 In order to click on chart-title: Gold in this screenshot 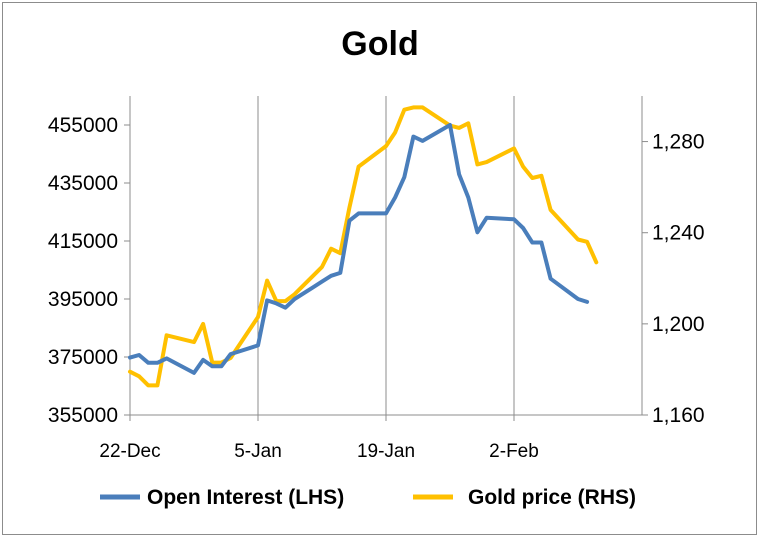, I will do `click(379, 44)`.